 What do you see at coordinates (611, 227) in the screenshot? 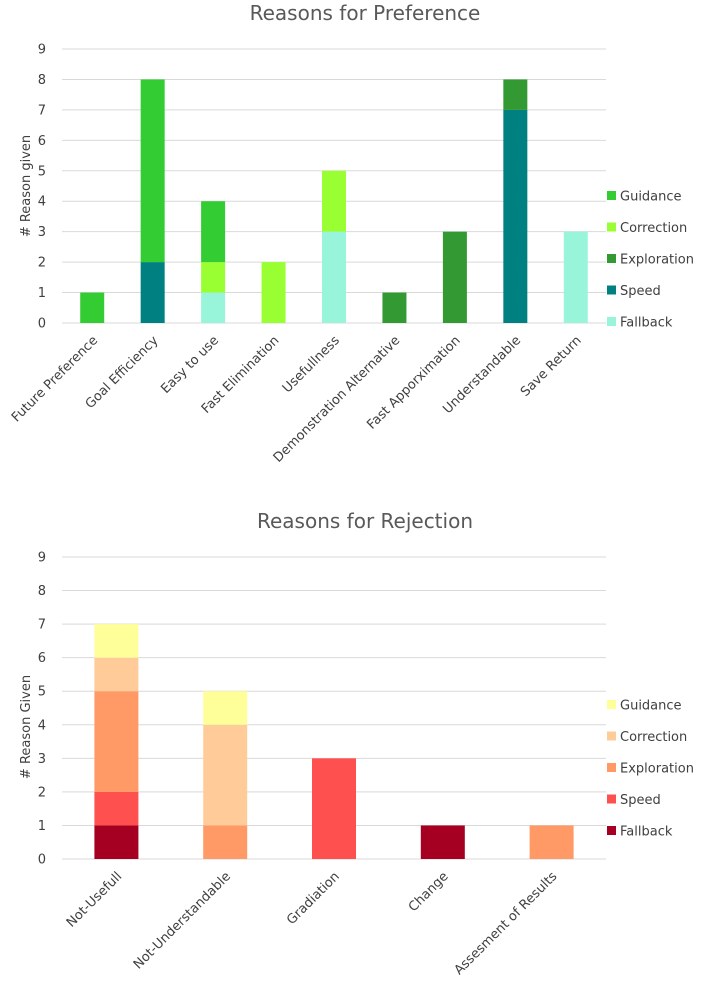
I see `preference-legend-swatch-correction` at bounding box center [611, 227].